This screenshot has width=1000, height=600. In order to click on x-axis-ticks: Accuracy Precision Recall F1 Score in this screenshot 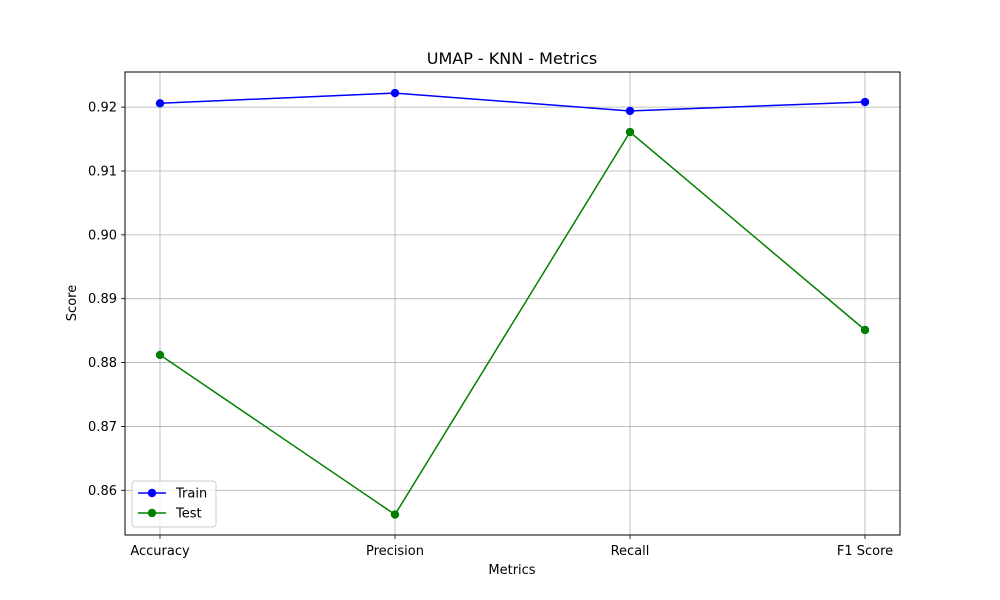, I will do `click(511, 547)`.